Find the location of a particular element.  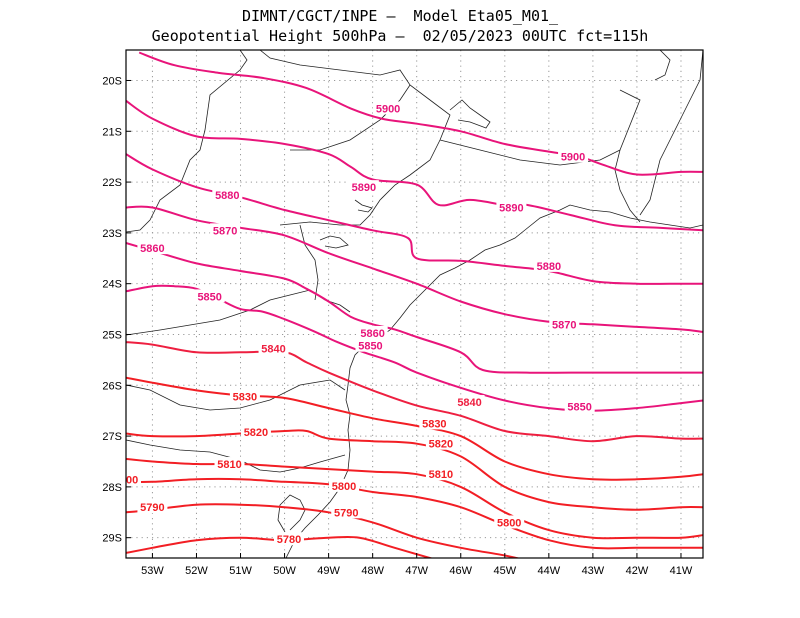

lat-tick-label: 22S is located at coordinates (112, 183).